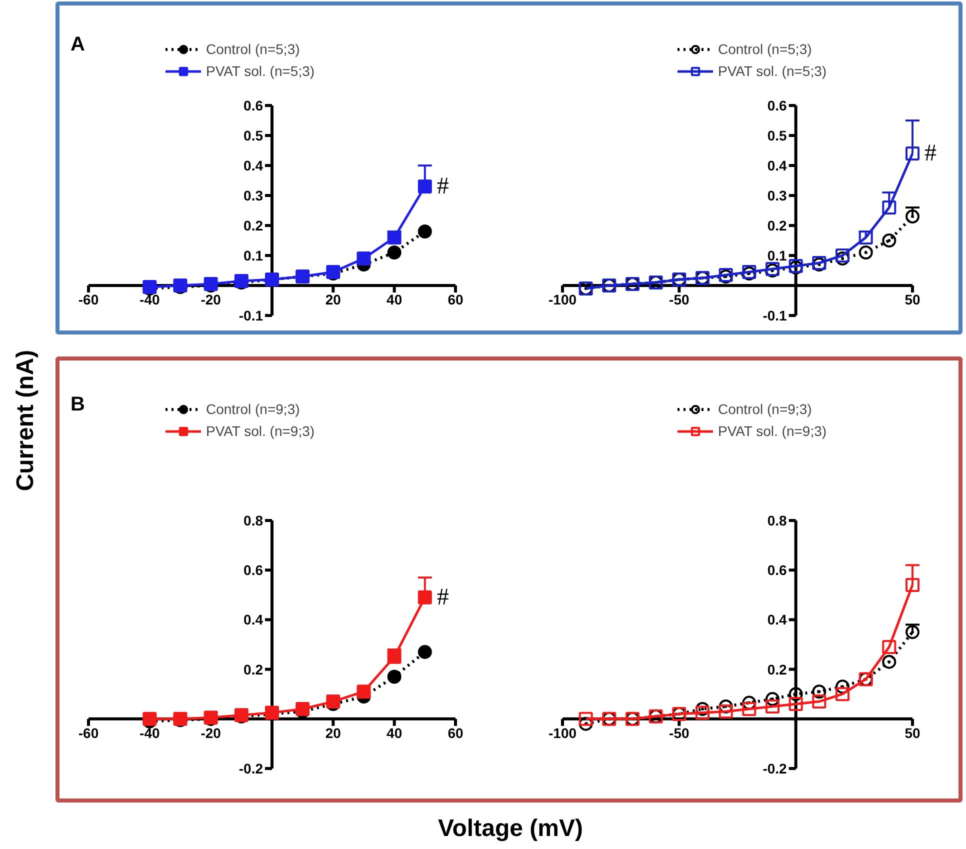 This screenshot has height=849, width=966. I want to click on chart-title: A, so click(77, 45).